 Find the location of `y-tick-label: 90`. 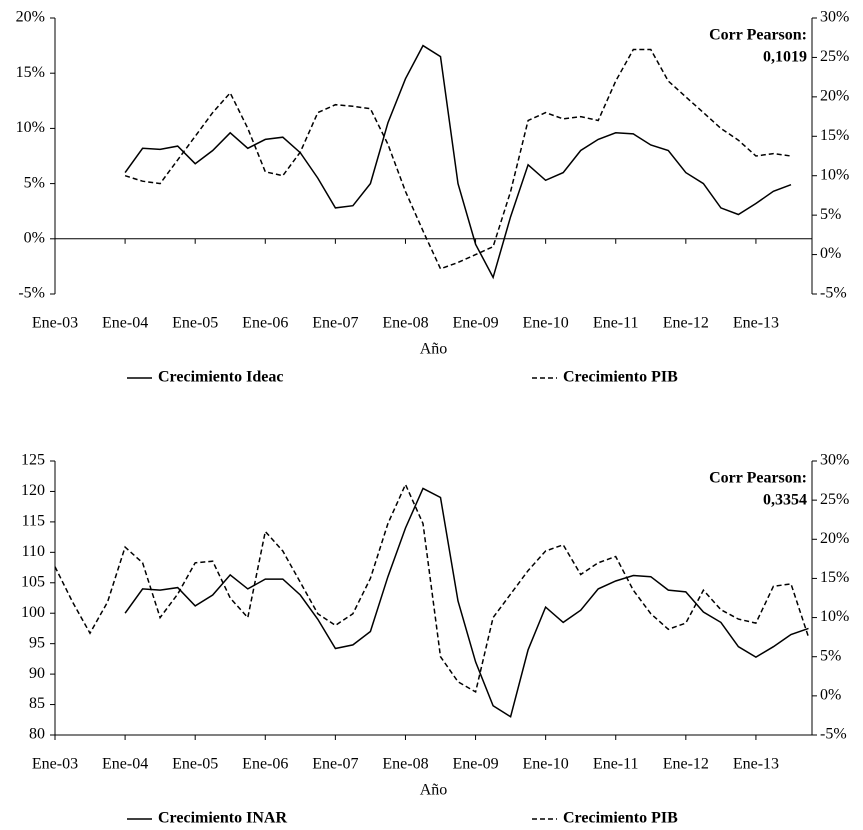

y-tick-label: 90 is located at coordinates (37, 673).